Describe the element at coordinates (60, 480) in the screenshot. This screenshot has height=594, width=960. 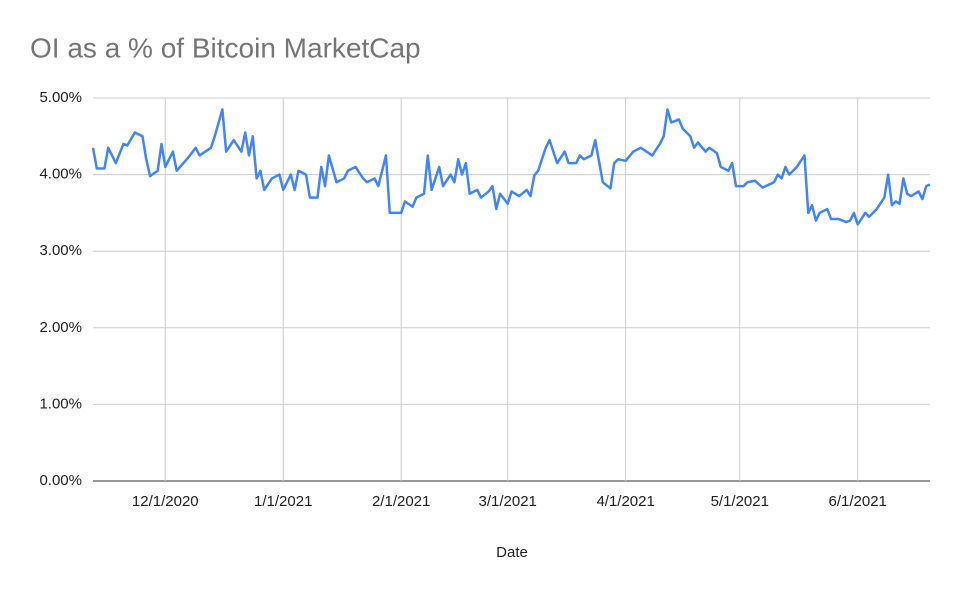
I see `y-tick-label: 0.00%` at that location.